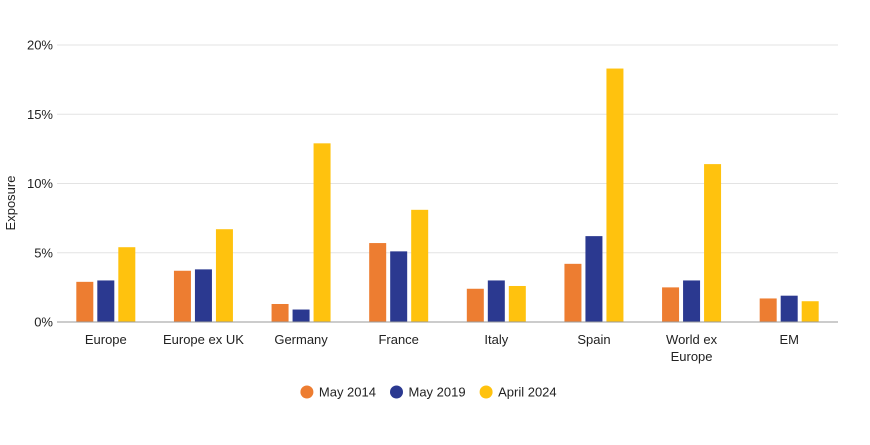  I want to click on x-tick-label: Germany, so click(301, 339).